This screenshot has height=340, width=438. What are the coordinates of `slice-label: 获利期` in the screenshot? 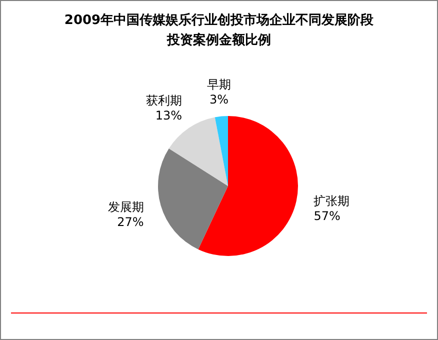 It's located at (164, 101).